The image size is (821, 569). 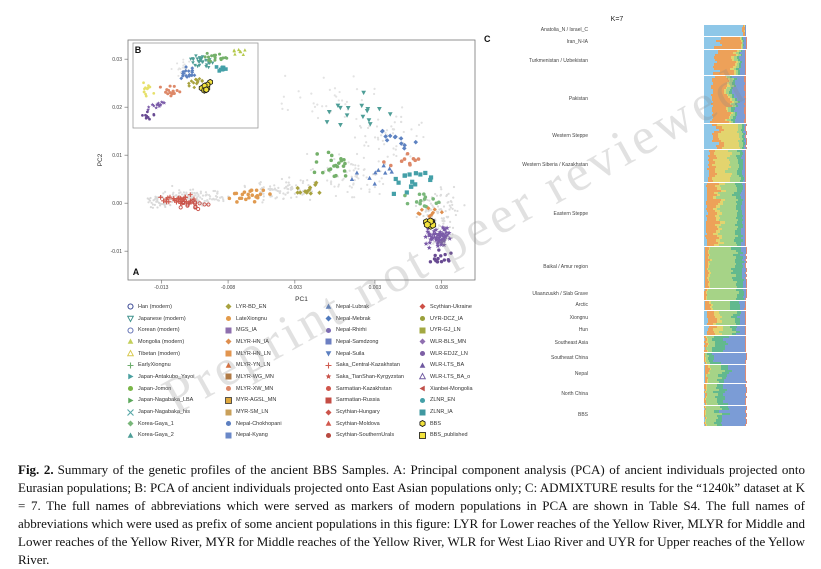 What do you see at coordinates (252, 341) in the screenshot?
I see `legend-label: MLYR-HN_IA` at bounding box center [252, 341].